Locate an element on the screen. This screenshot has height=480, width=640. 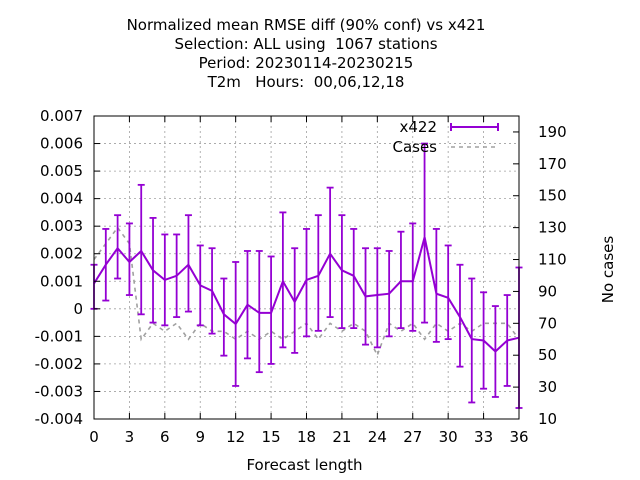
y-tick-label: 0.003 is located at coordinates (61, 226).